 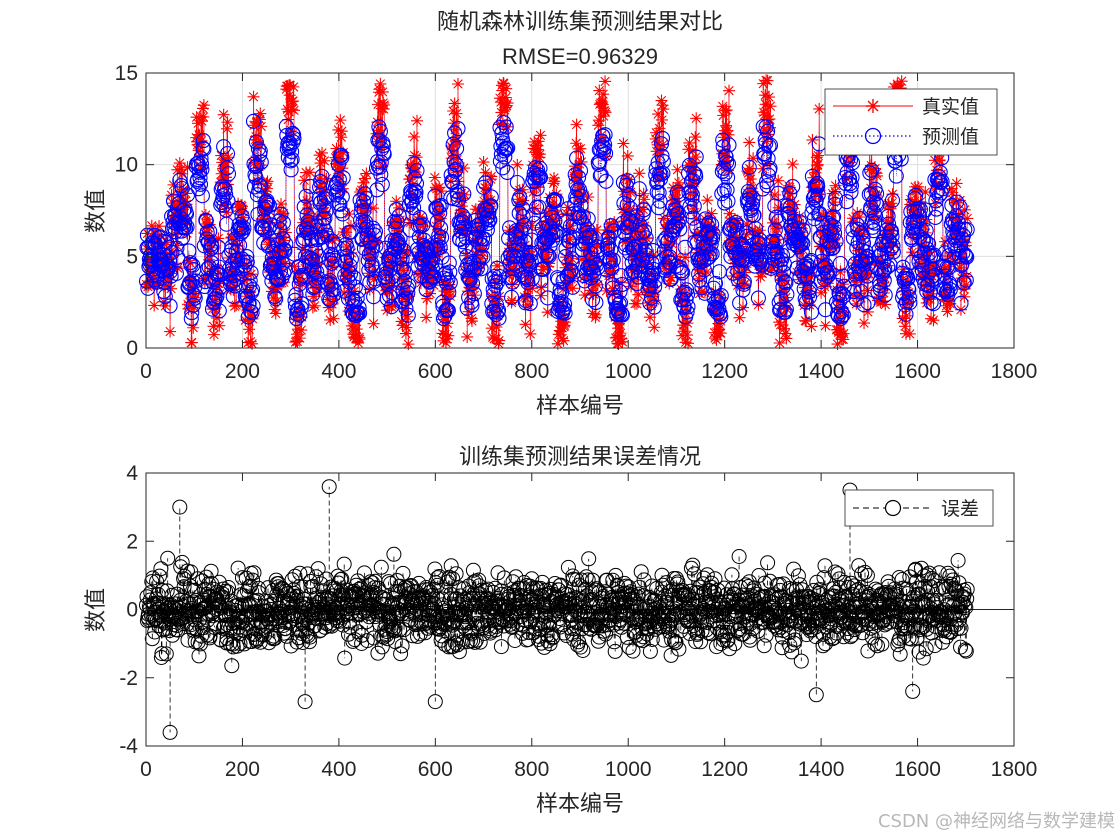 I want to click on chart-title: 随机森林训练集预测结果对比, so click(x=580, y=22).